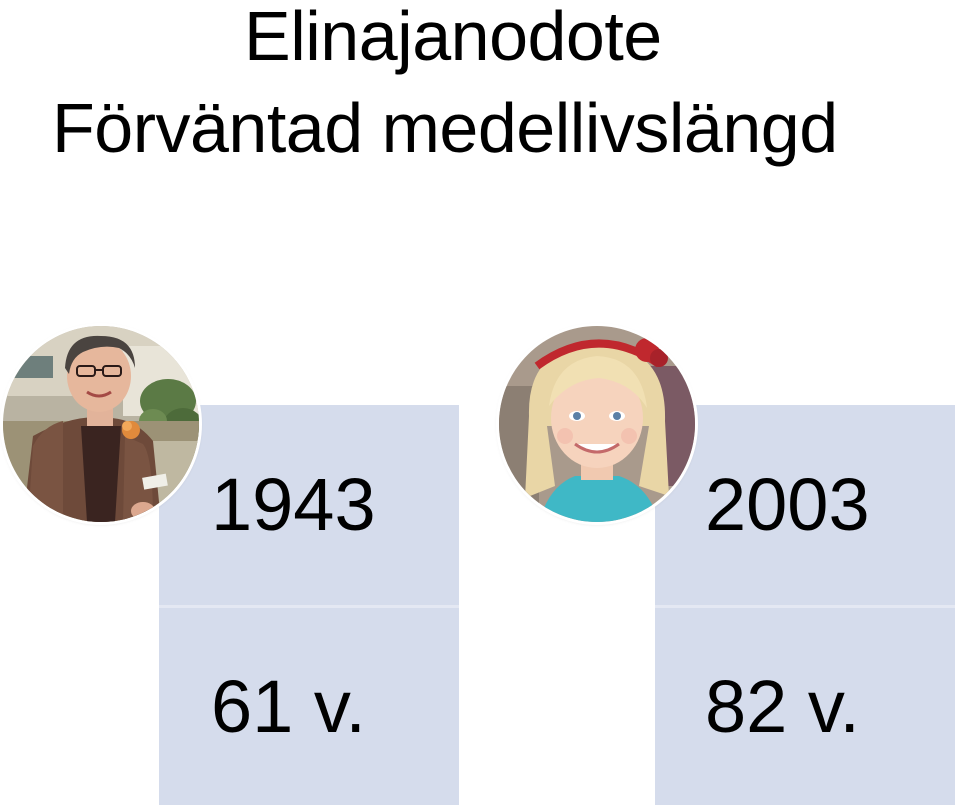 Image resolution: width=960 pixels, height=808 pixels. I want to click on title-line-finnish: Elinajanodote, so click(453, 37).